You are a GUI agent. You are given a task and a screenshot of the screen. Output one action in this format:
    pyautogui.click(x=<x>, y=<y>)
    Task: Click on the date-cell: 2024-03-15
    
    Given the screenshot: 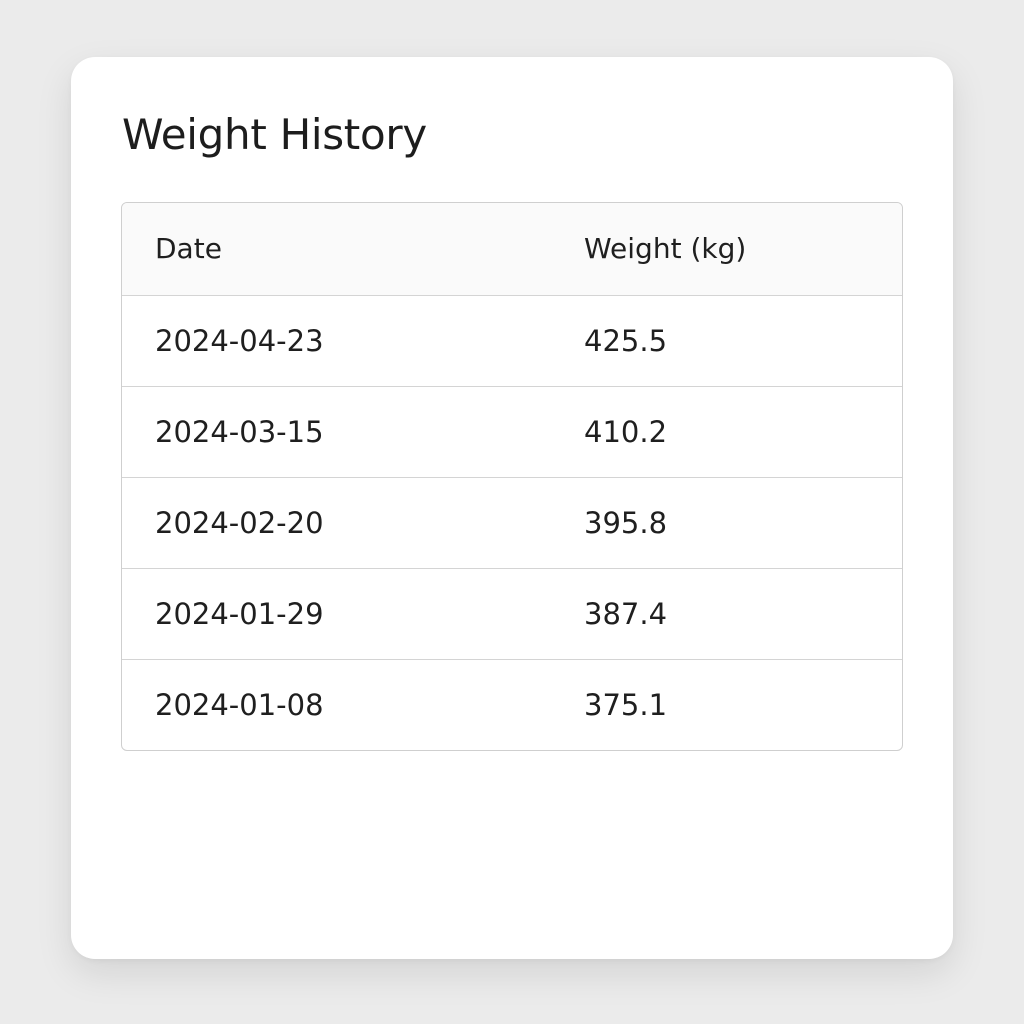 What is the action you would take?
    pyautogui.click(x=239, y=432)
    